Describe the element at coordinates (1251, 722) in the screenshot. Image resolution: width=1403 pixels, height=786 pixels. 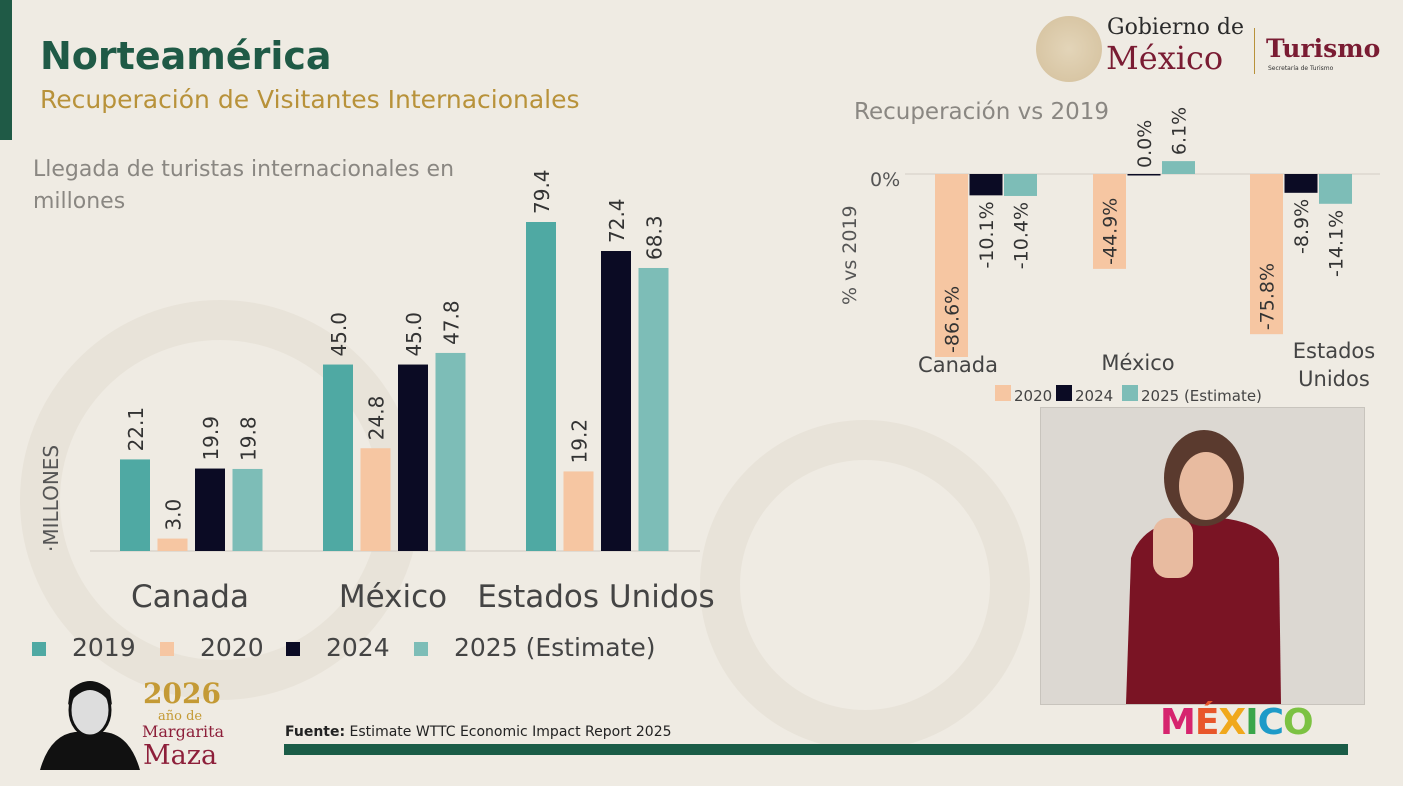
I see `brand-letter: I` at that location.